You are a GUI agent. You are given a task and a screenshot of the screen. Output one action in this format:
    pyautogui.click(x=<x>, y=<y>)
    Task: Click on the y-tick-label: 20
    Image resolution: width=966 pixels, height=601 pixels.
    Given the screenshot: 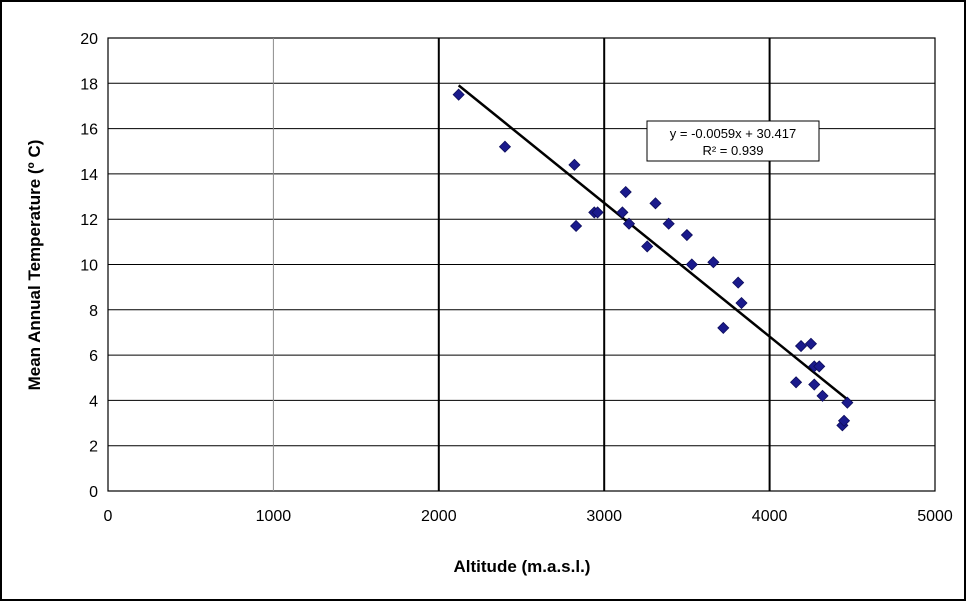 What is the action you would take?
    pyautogui.click(x=89, y=39)
    